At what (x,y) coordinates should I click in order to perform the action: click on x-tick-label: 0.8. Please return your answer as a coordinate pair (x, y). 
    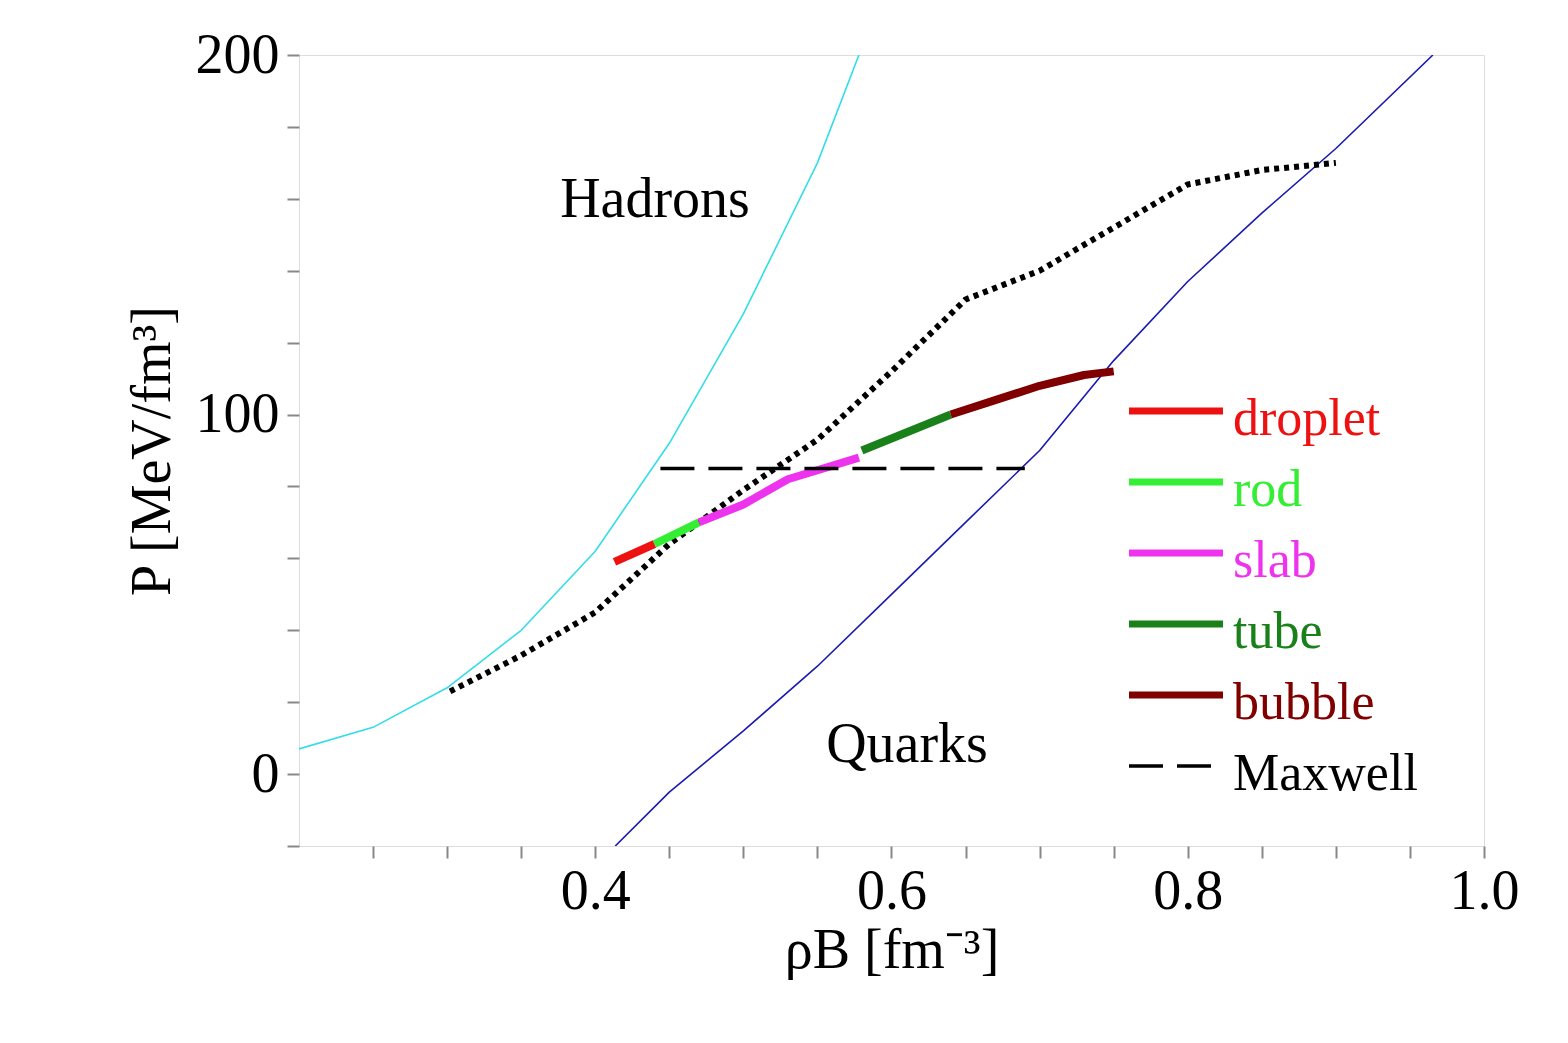
    Looking at the image, I should click on (1188, 889).